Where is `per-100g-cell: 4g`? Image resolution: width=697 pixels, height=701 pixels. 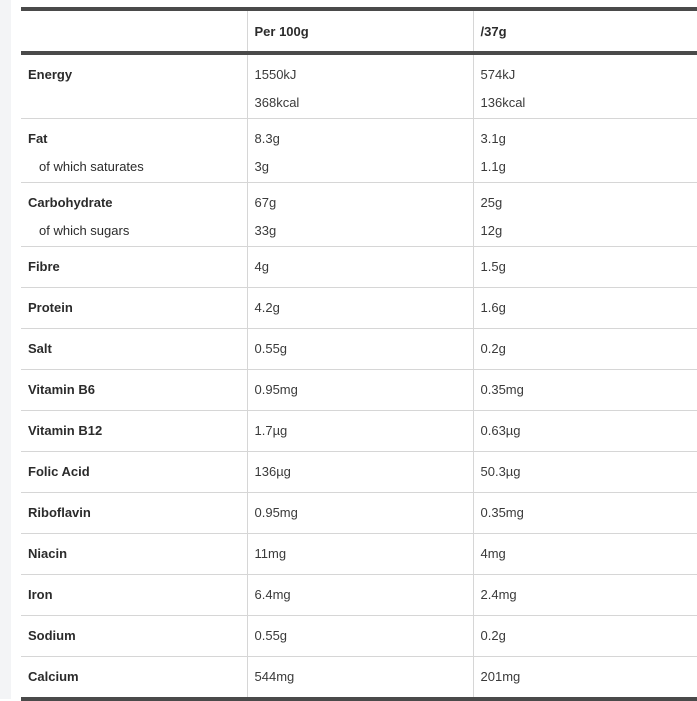
per-100g-cell: 4g is located at coordinates (360, 267).